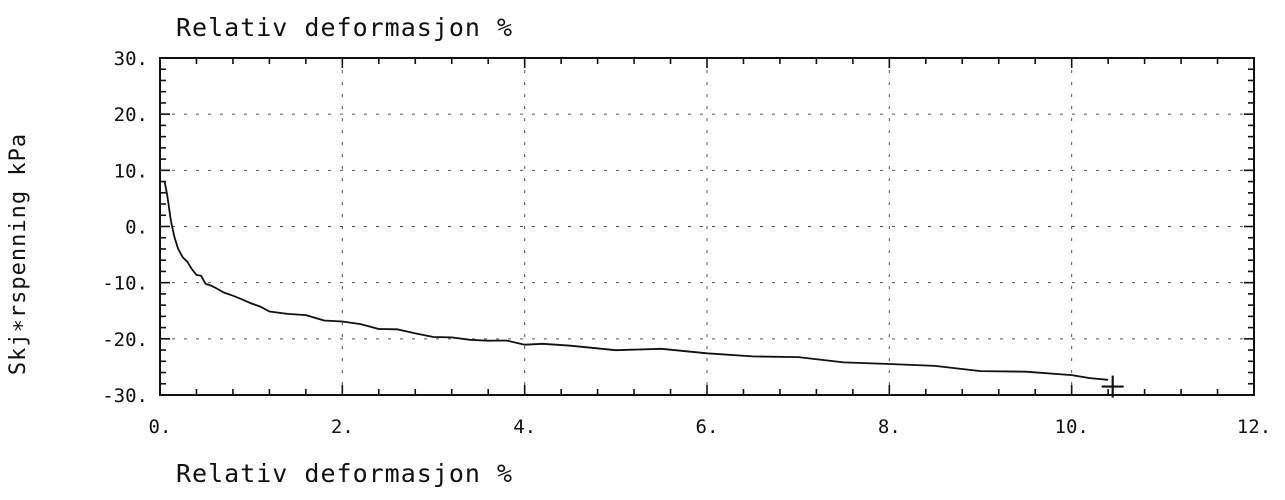 Image resolution: width=1285 pixels, height=500 pixels. Describe the element at coordinates (136, 228) in the screenshot. I see `y-tick-label: 0.` at that location.